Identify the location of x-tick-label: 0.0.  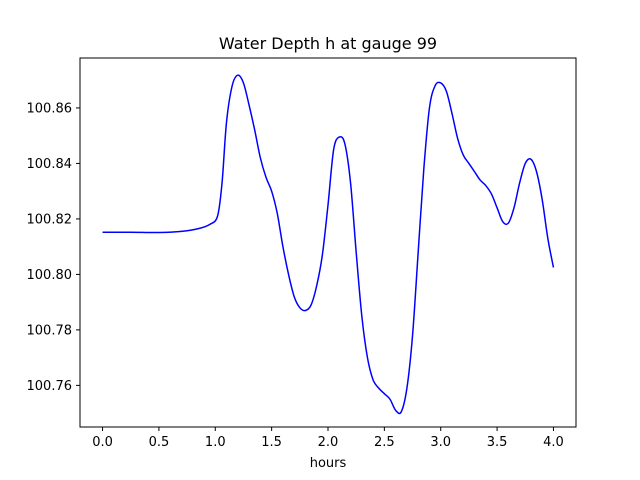
(102, 442).